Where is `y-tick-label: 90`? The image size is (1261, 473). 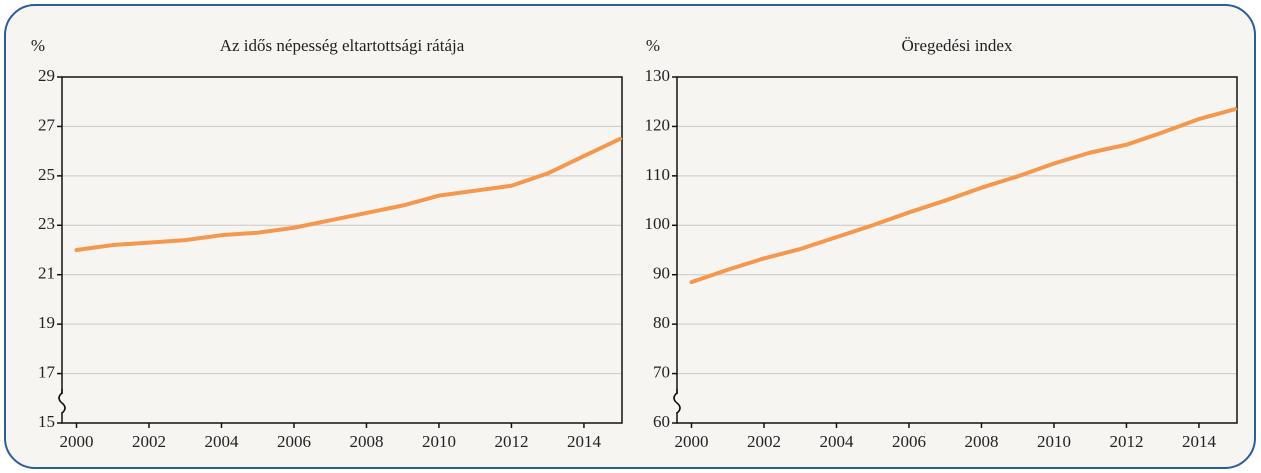 y-tick-label: 90 is located at coordinates (661, 273).